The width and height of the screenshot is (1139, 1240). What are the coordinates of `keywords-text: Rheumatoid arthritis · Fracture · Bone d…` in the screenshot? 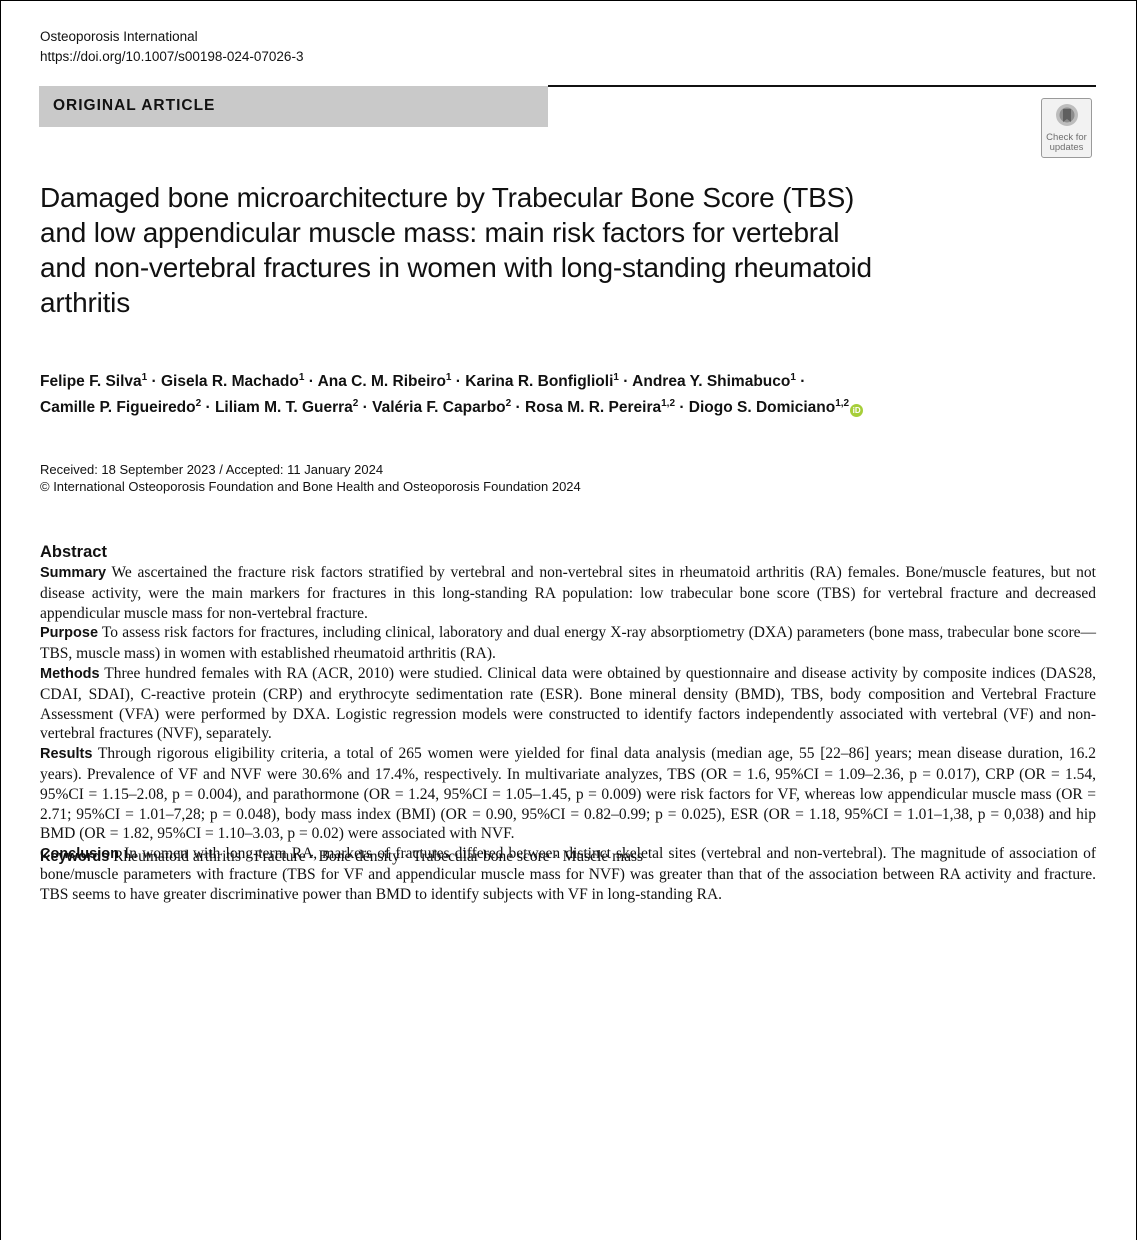 It's located at (378, 856).